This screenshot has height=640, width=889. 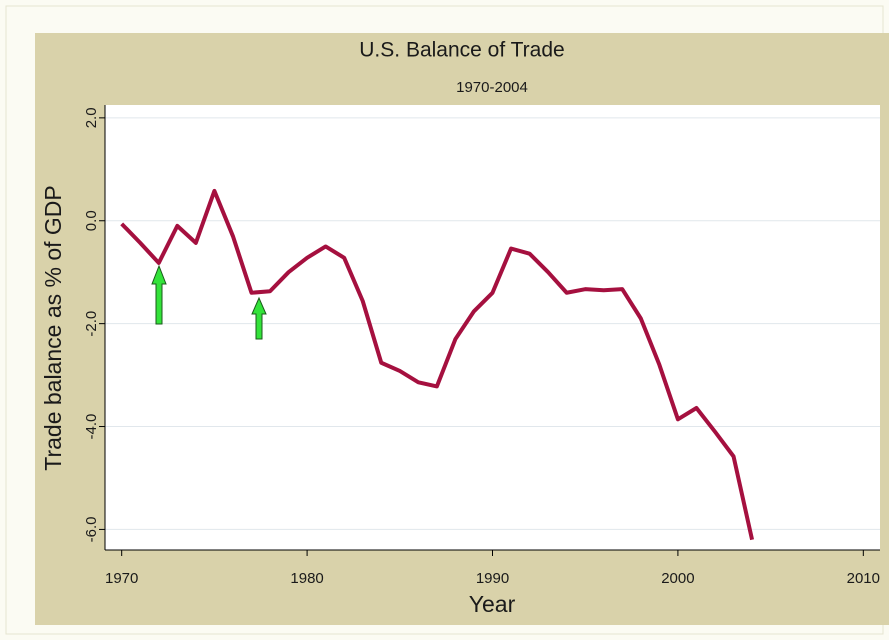 I want to click on chart-subtitle: 1970-2004, so click(x=492, y=87).